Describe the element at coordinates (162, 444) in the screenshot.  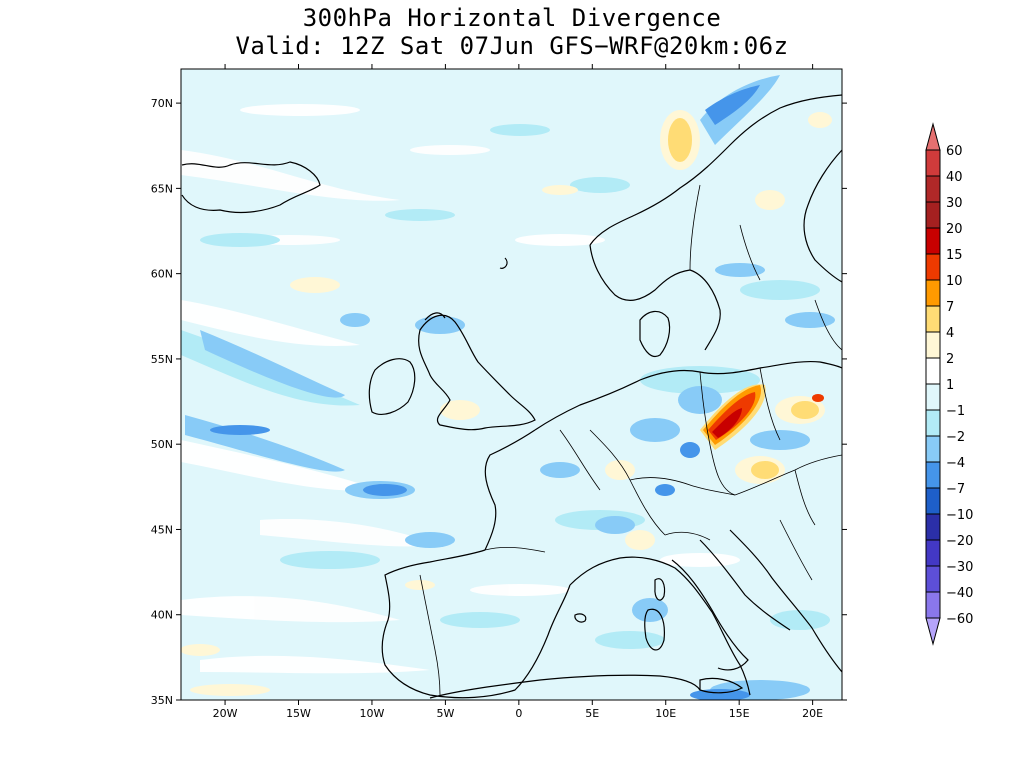
I see `lat-tick-label: 50N` at that location.